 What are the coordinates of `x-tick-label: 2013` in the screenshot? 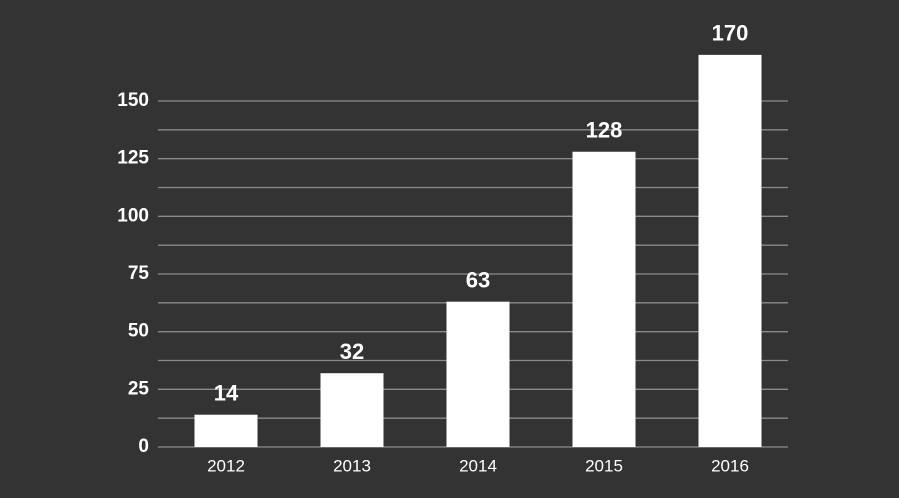 It's located at (352, 465).